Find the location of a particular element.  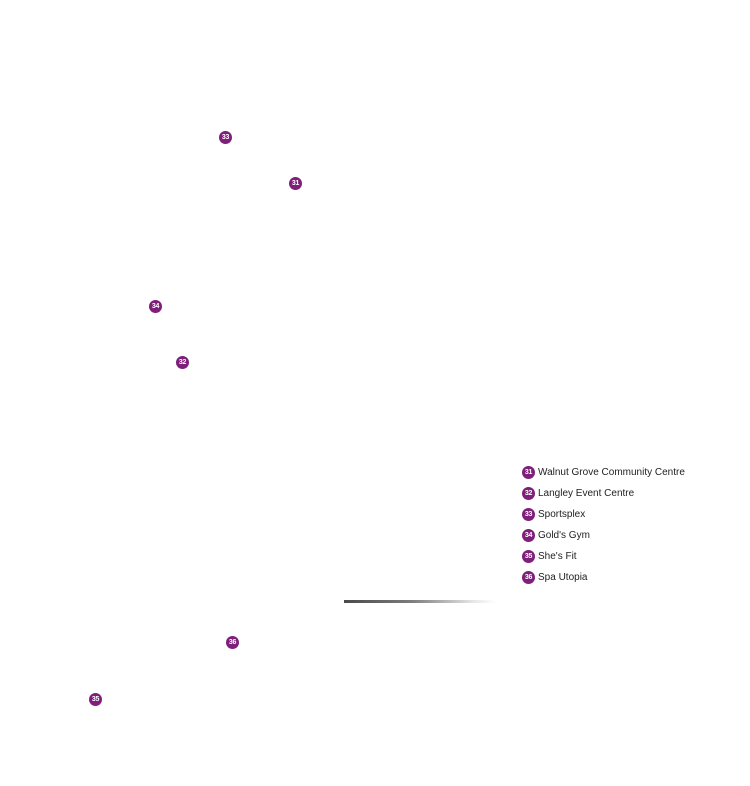

map-marker-35: 35 is located at coordinates (95, 699).